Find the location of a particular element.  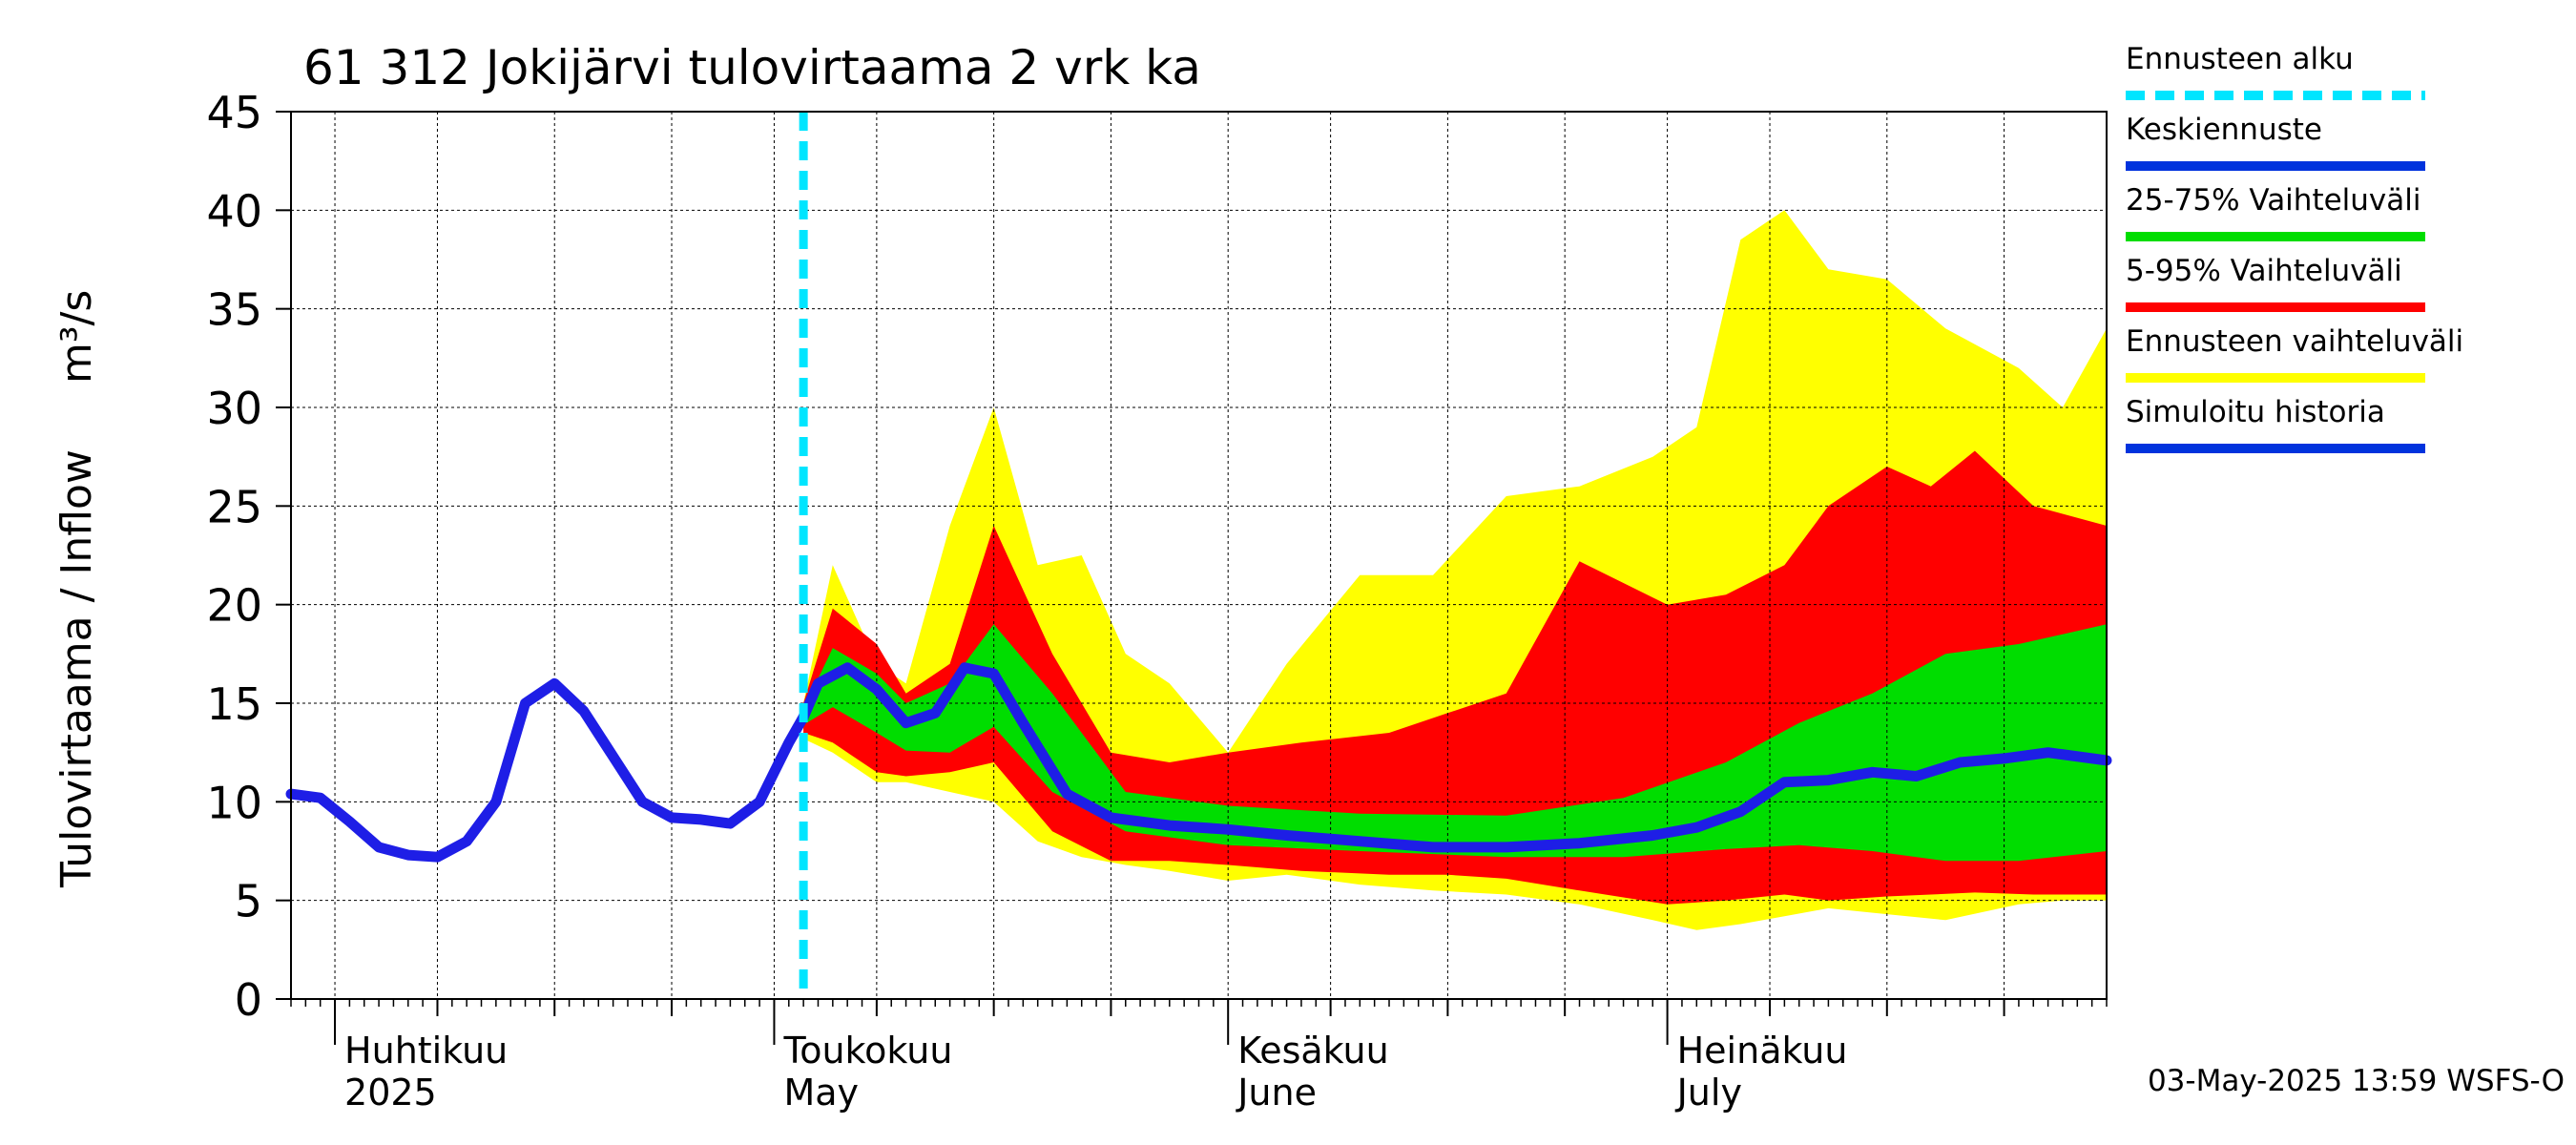

y-tick-label: 10 is located at coordinates (234, 802).